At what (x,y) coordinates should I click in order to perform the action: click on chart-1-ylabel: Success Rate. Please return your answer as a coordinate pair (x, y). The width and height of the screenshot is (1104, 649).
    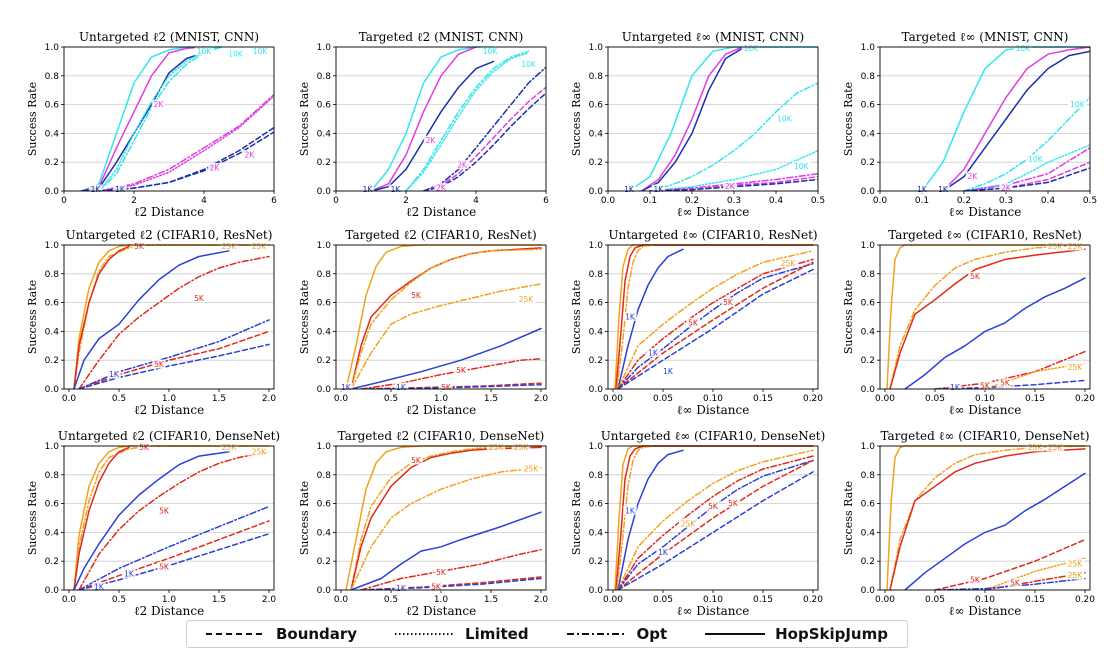
    Looking at the image, I should click on (32, 119).